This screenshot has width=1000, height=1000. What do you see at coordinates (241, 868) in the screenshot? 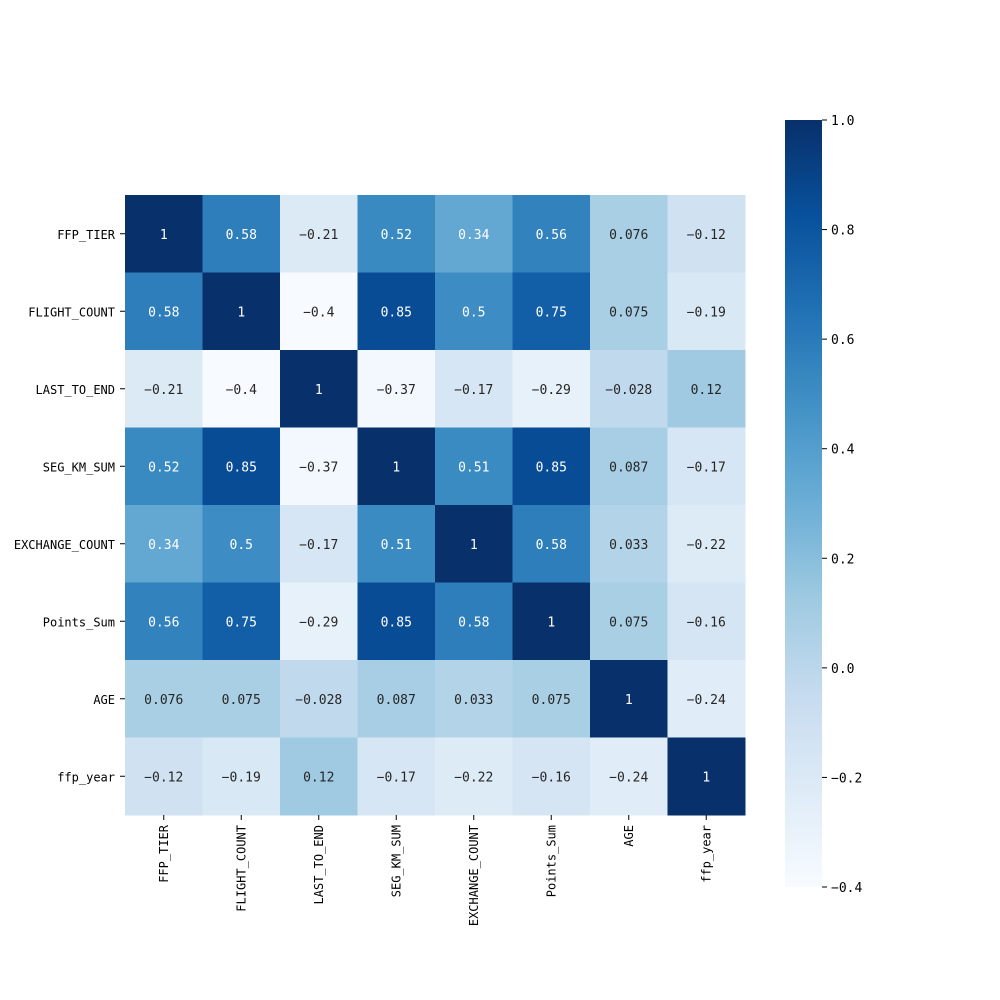
I see `x-tick-label-flight-count: FLIGHT_COUNT` at bounding box center [241, 868].